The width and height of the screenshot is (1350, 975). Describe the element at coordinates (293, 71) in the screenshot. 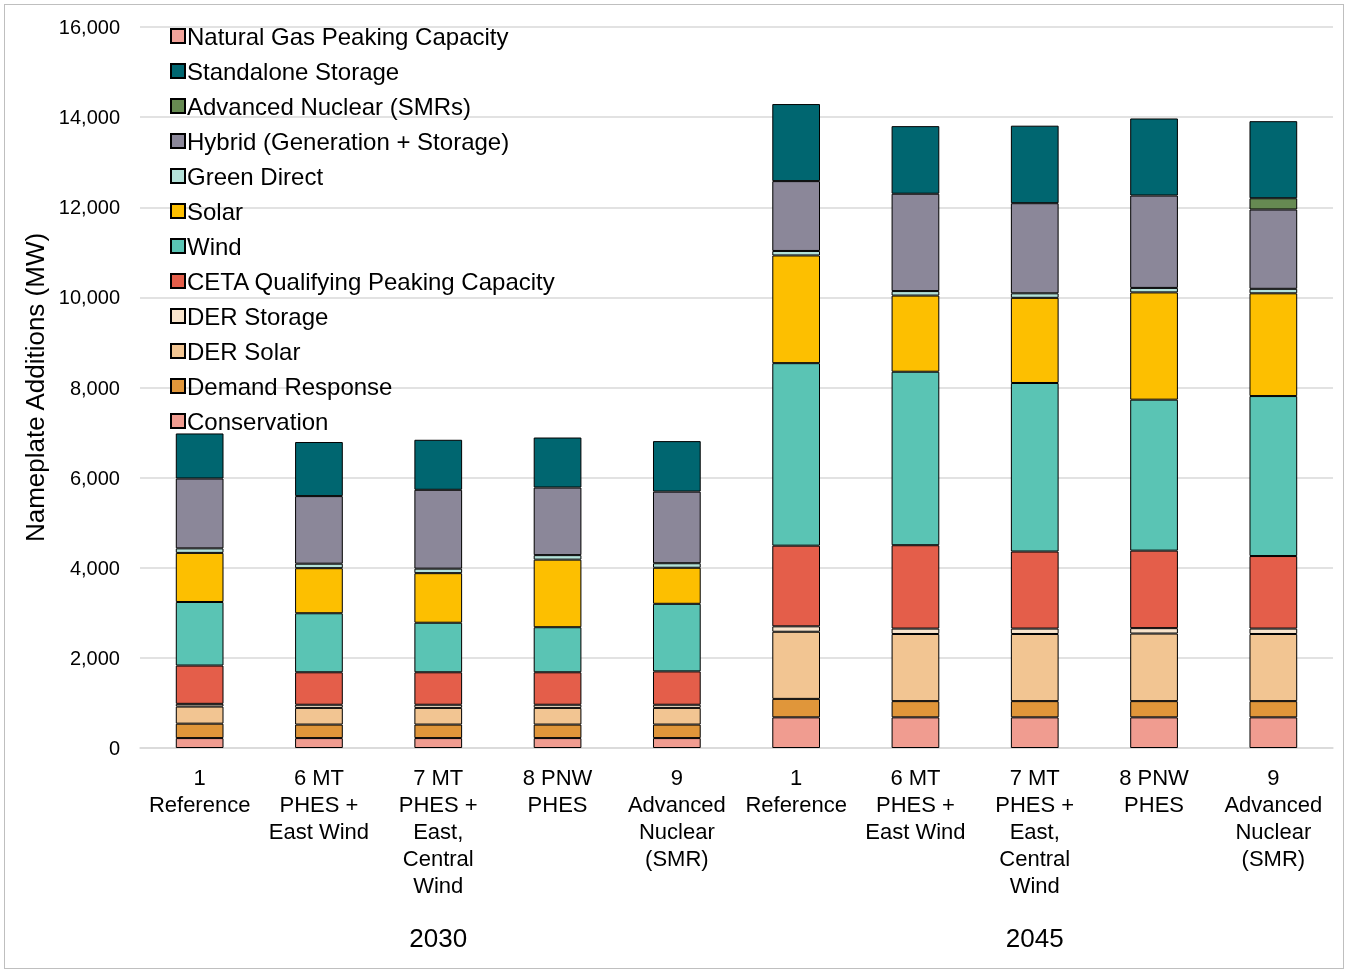

I see `legend-label: Standalone Storage` at that location.